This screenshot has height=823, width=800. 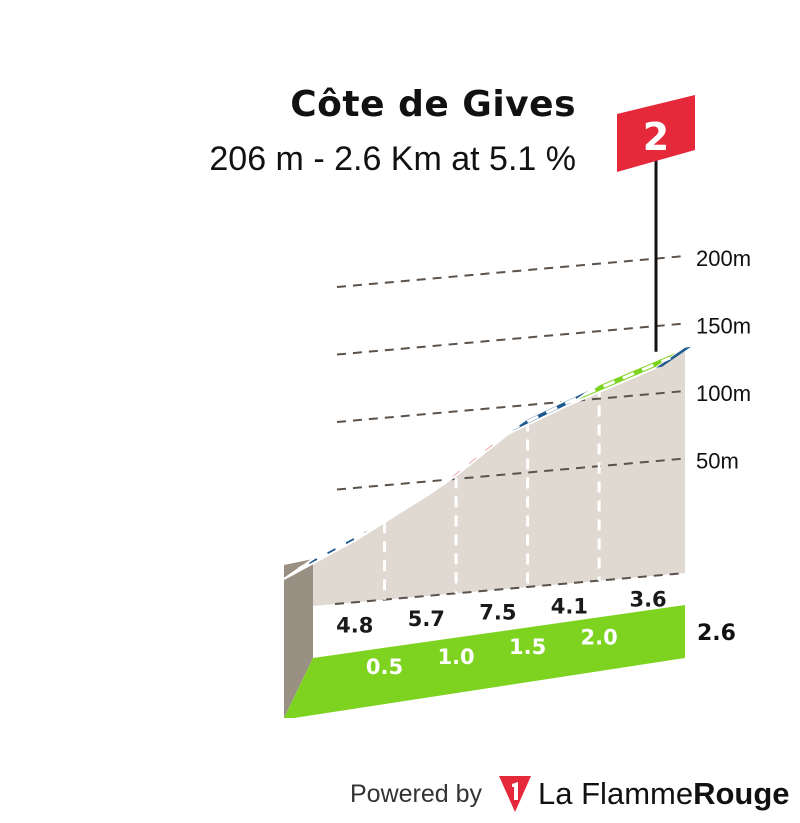 I want to click on distance-label: 1.0, so click(x=455, y=657).